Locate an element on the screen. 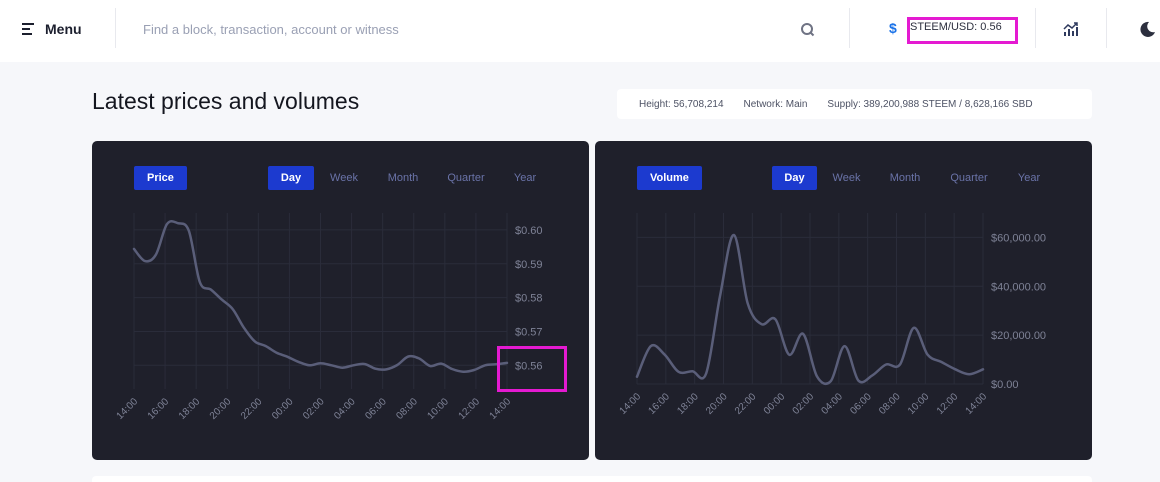  volume-x-tick-label: 00:00 is located at coordinates (775, 404).